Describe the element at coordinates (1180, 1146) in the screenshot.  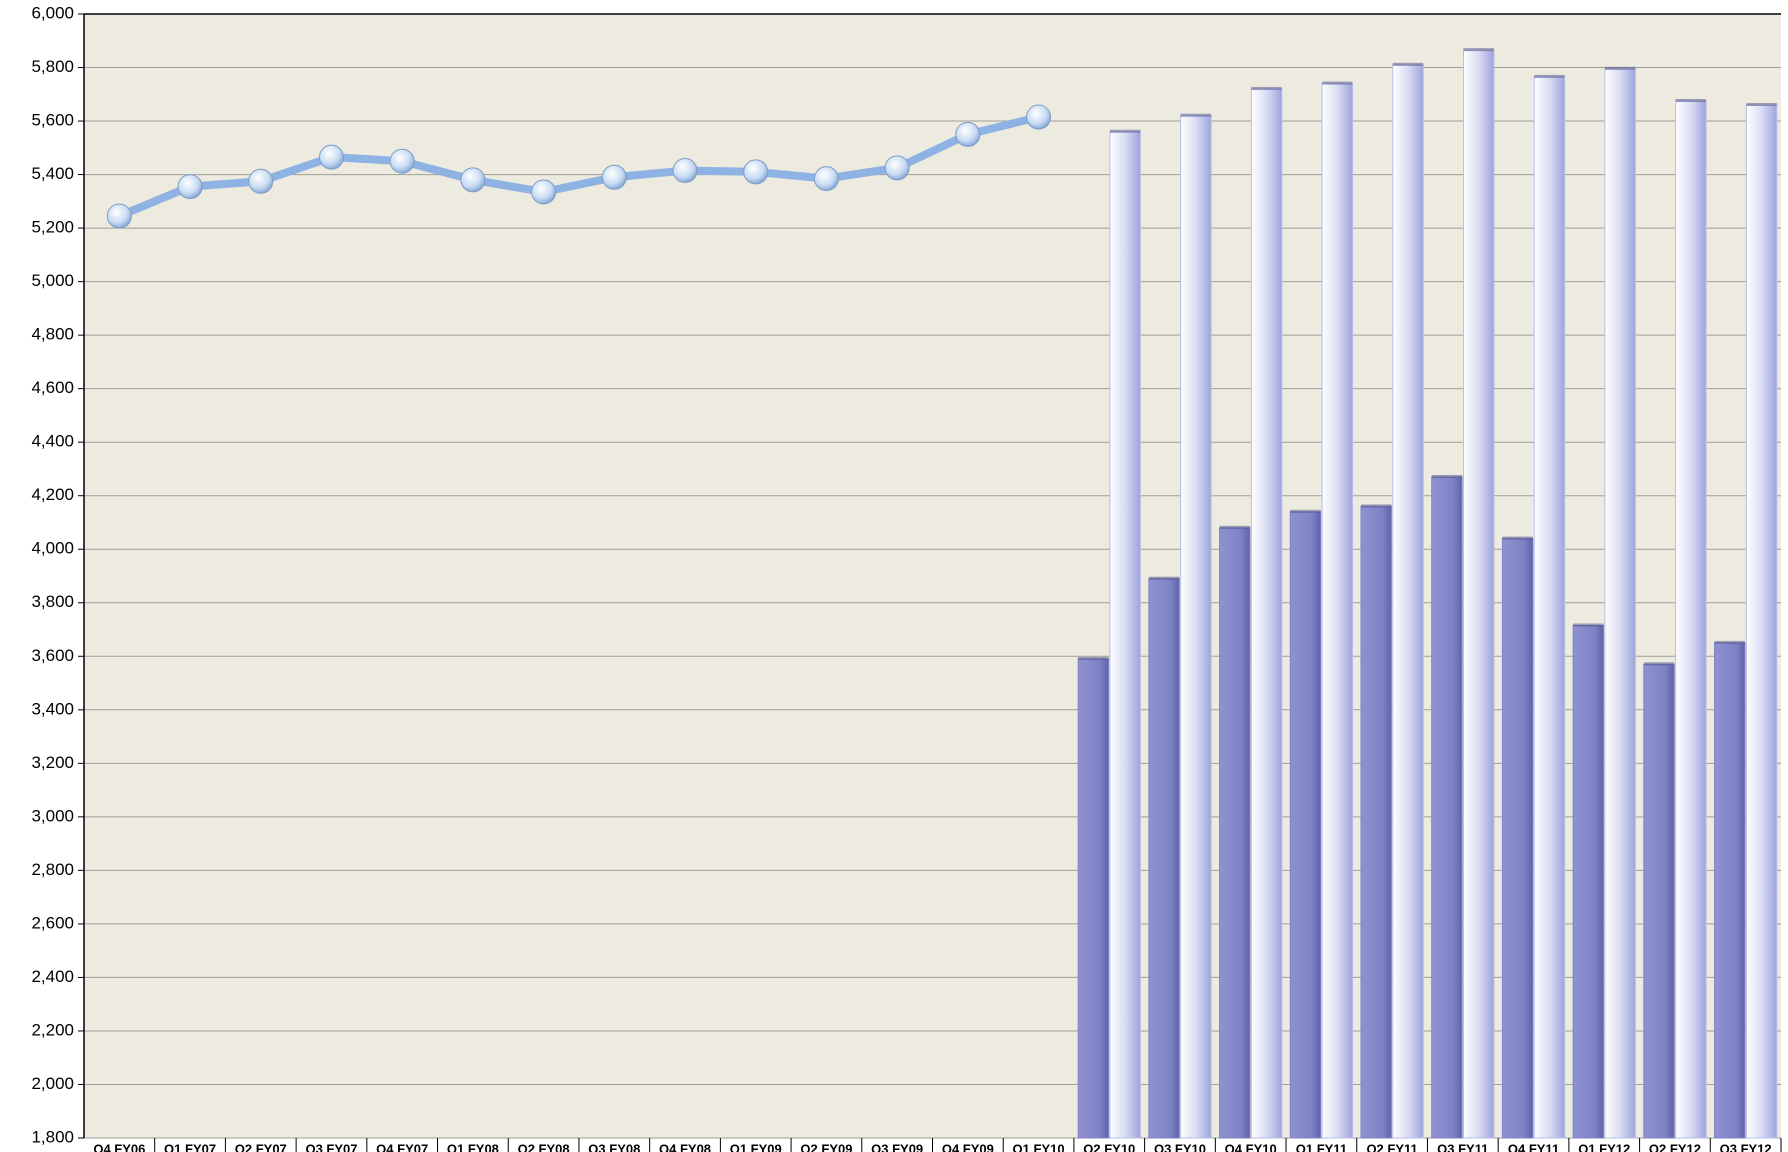
I see `x-tick-label: Q3 FY10` at that location.